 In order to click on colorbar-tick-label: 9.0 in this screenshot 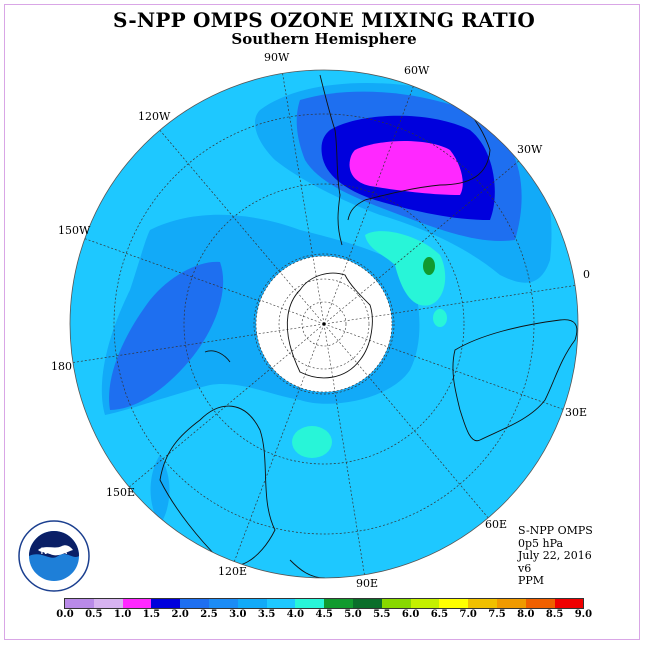, I will do `click(583, 614)`.